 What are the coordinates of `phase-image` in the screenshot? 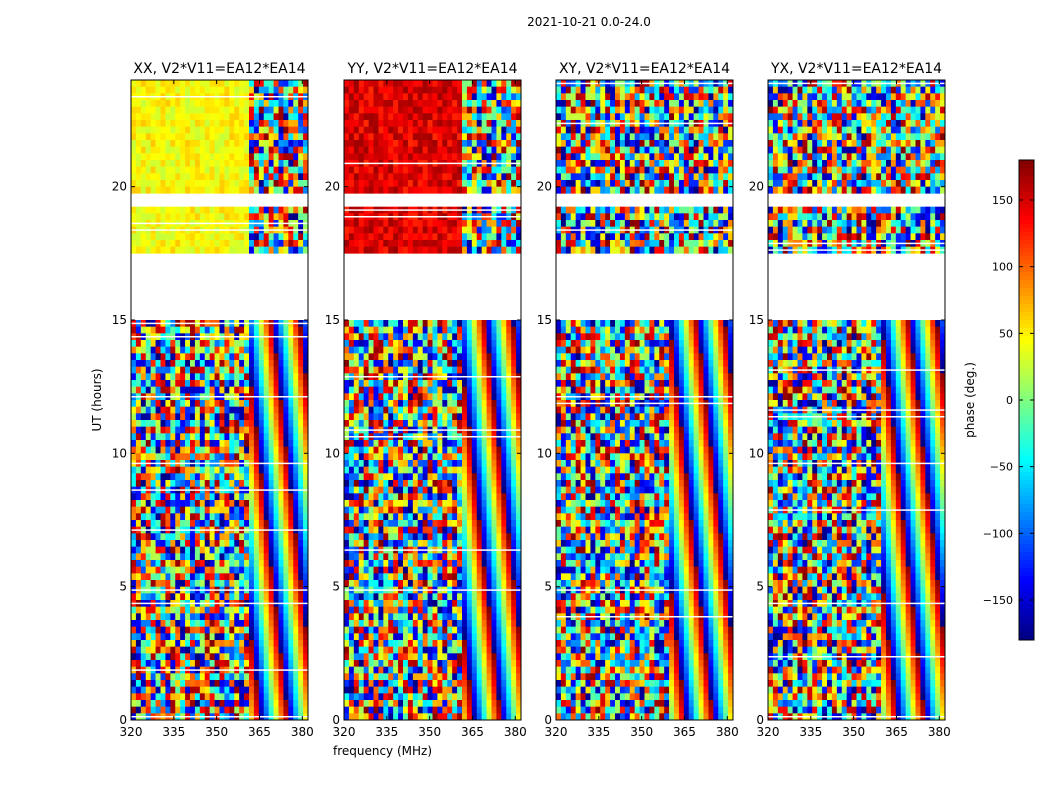 It's located at (220, 400).